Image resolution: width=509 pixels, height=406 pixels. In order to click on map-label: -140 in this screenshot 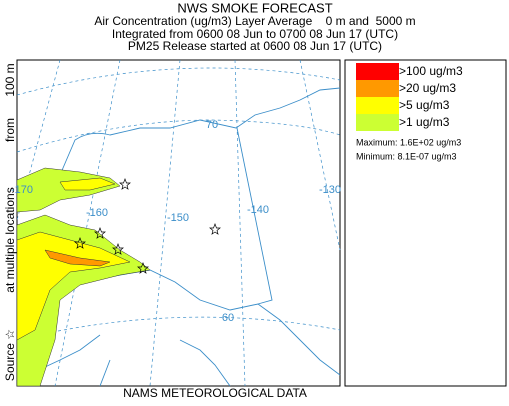, I will do `click(258, 210)`.